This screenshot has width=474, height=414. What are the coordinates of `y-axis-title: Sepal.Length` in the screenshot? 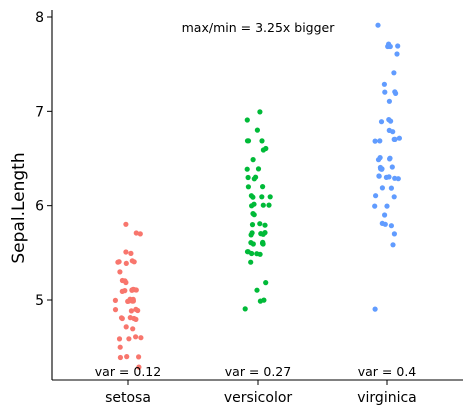 It's located at (19, 207).